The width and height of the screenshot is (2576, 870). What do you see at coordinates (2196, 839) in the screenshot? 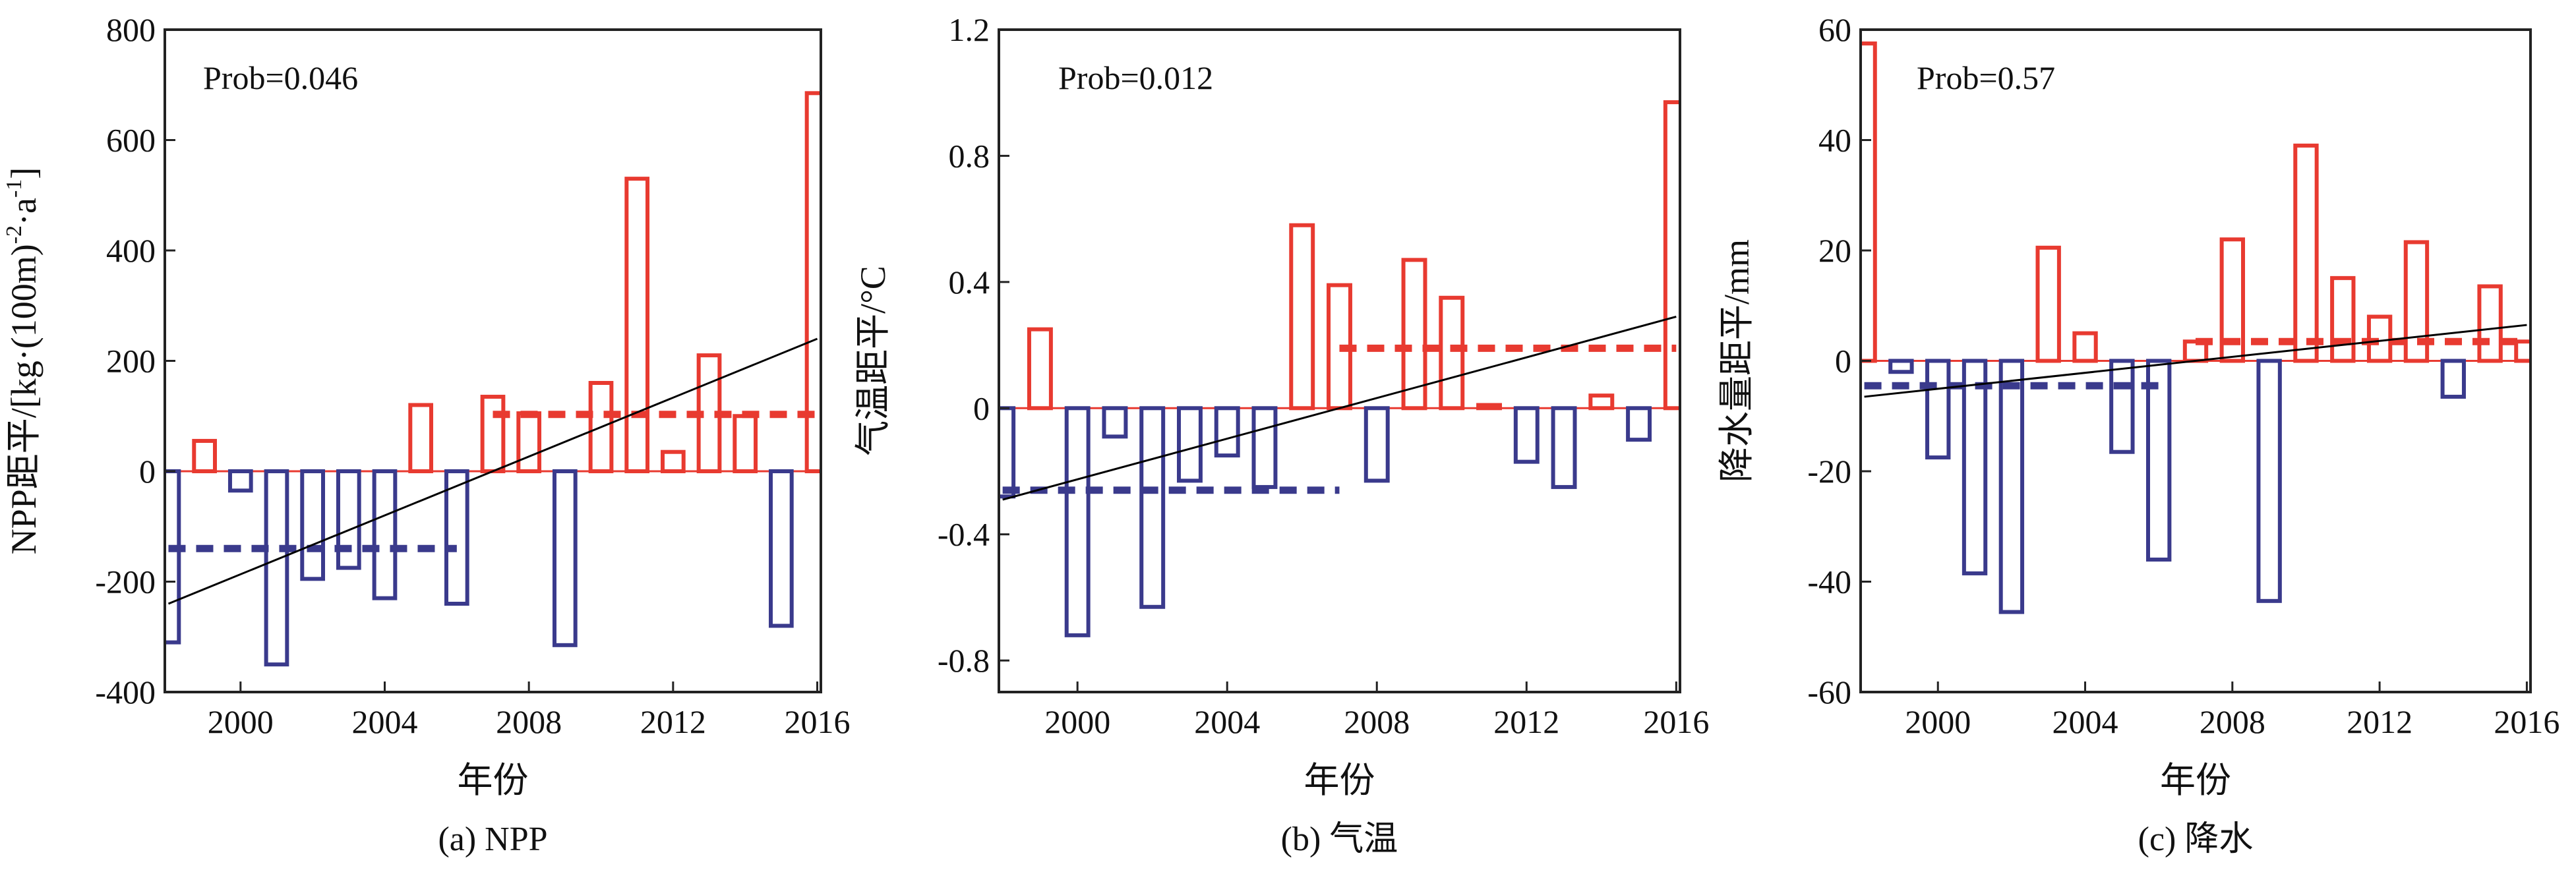
I see `panel-caption: (c) 降水` at bounding box center [2196, 839].